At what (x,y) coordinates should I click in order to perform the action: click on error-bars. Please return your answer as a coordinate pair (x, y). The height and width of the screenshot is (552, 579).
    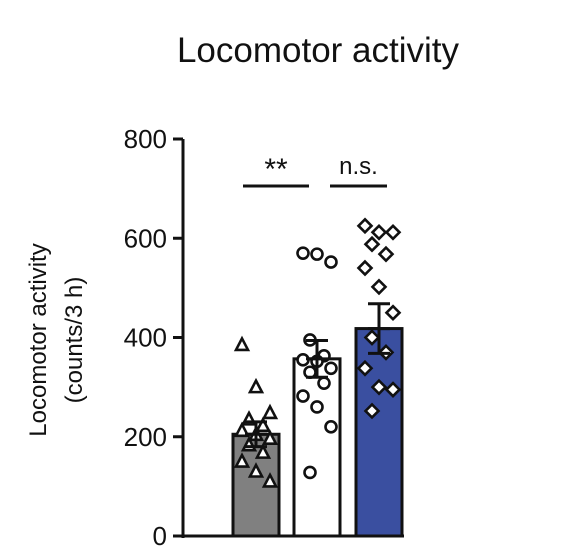
    Looking at the image, I should click on (317, 375).